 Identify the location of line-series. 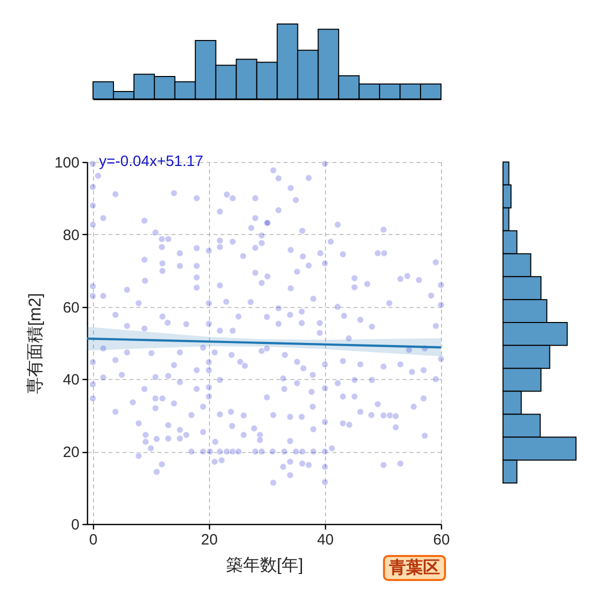
(264, 343).